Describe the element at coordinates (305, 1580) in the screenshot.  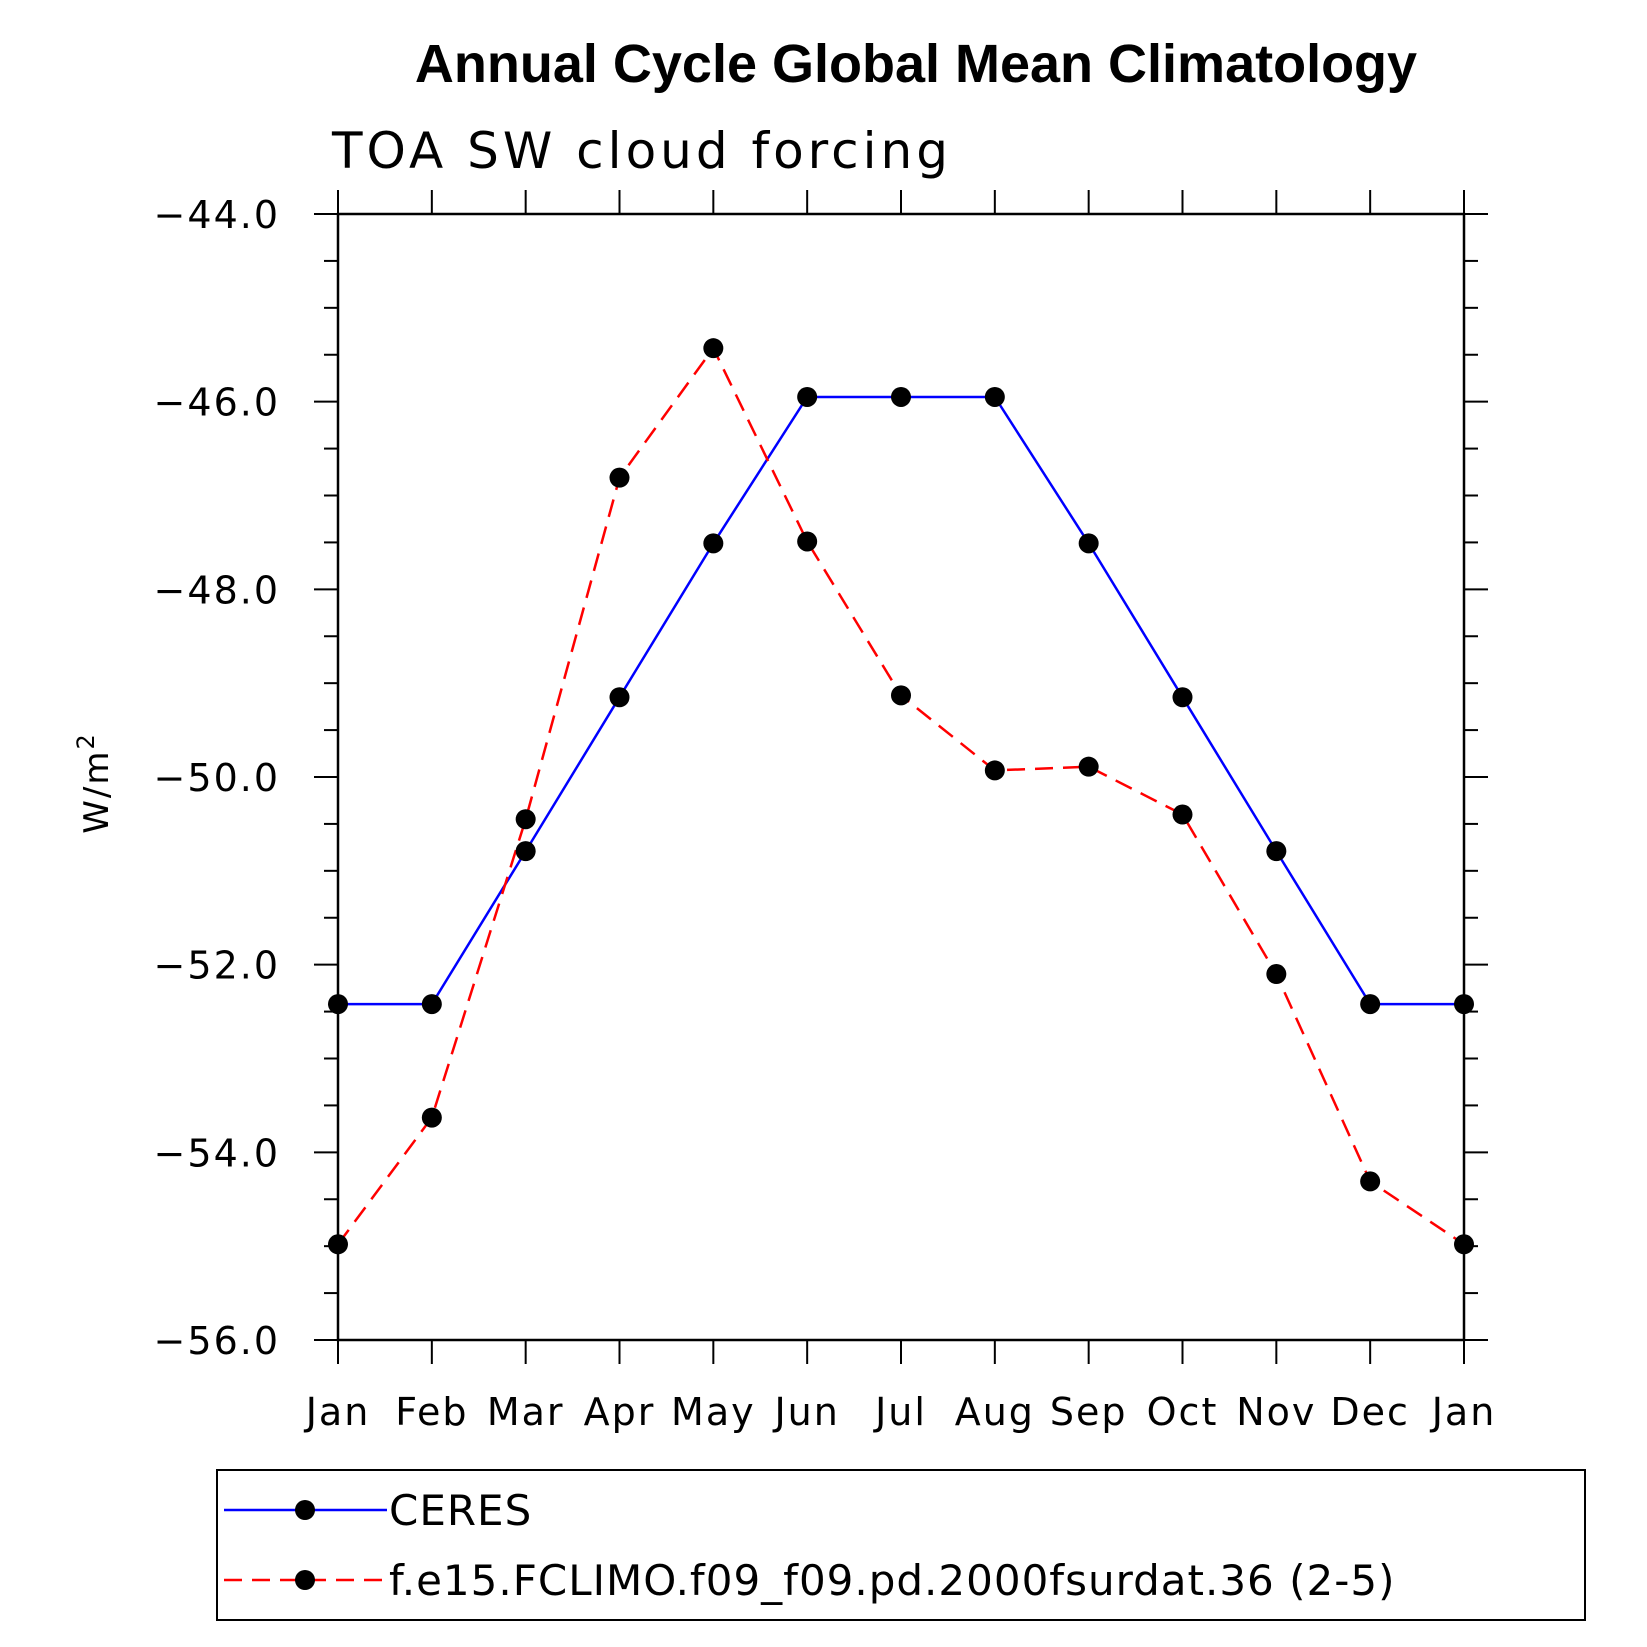
I see `legend-marker-model` at that location.